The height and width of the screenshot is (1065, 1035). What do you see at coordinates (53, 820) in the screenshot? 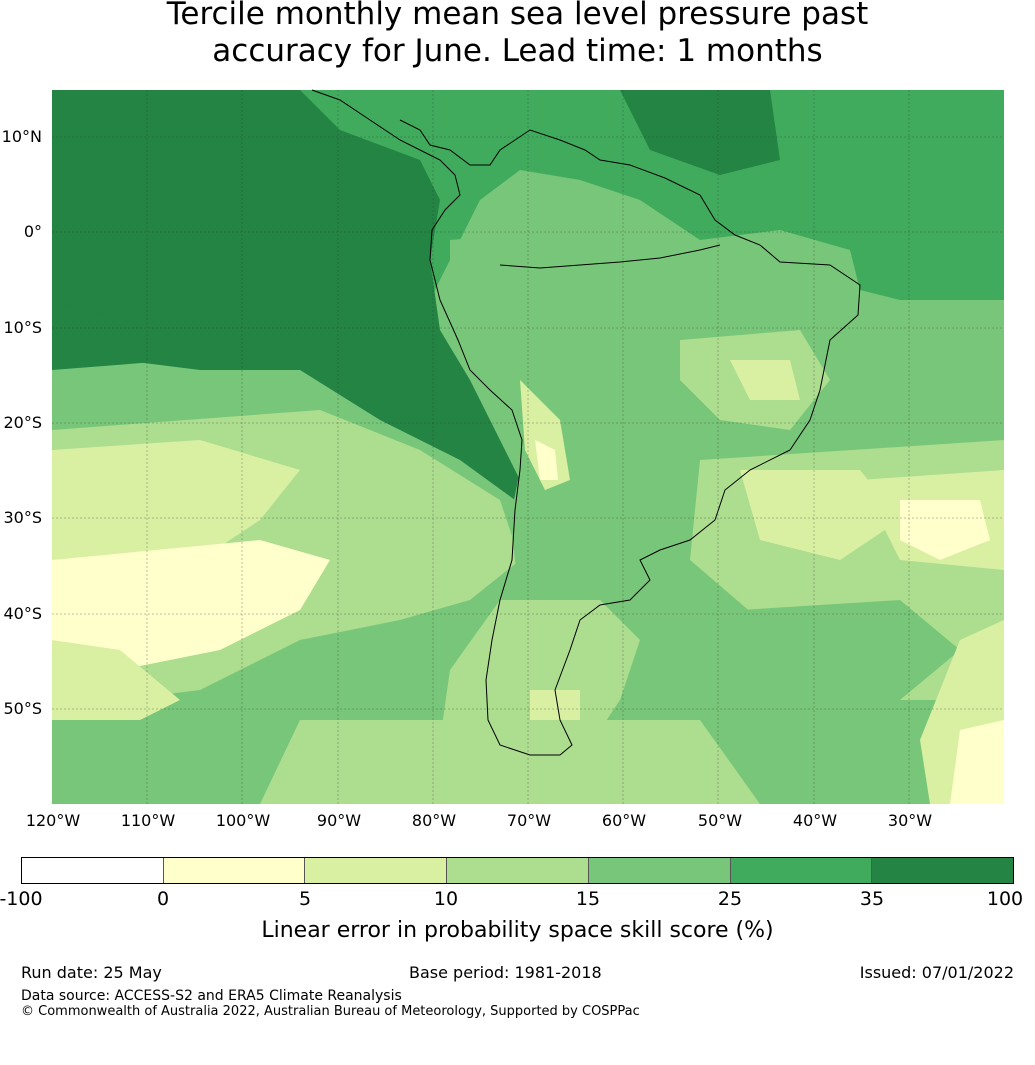
I see `lon-label-120w: 120°W` at bounding box center [53, 820].